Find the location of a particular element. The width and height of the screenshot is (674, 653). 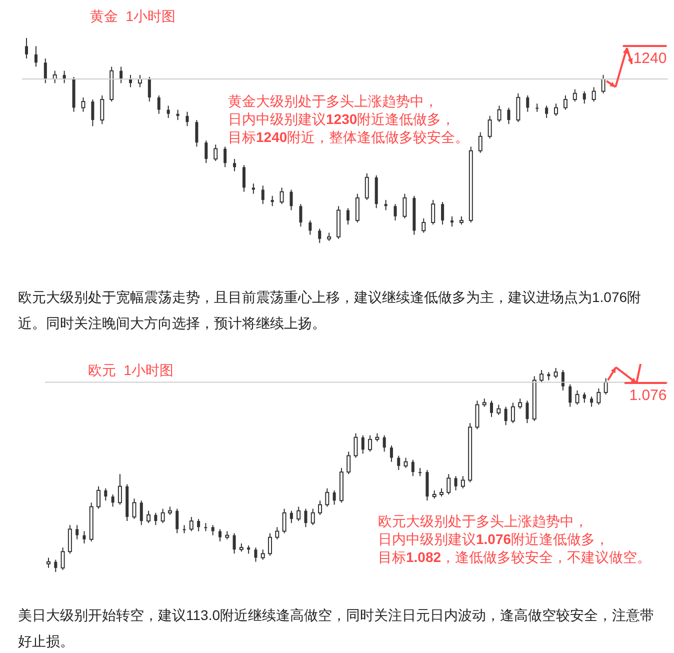

text: 美日大级别开始转空，建议113.0附近继续逢高做空，同时关注日元日内波动，逢高做空较安全，注意带好止损。 is located at coordinates (336, 628).